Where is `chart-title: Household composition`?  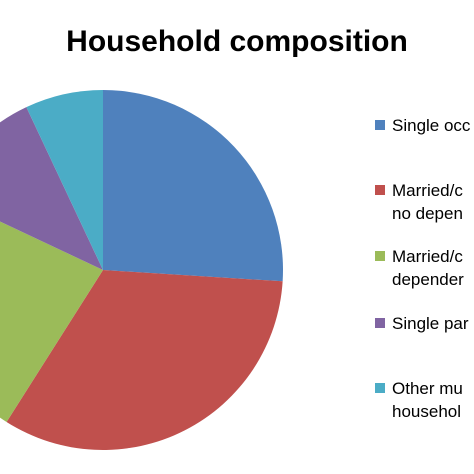
chart-title: Household composition is located at coordinates (237, 41).